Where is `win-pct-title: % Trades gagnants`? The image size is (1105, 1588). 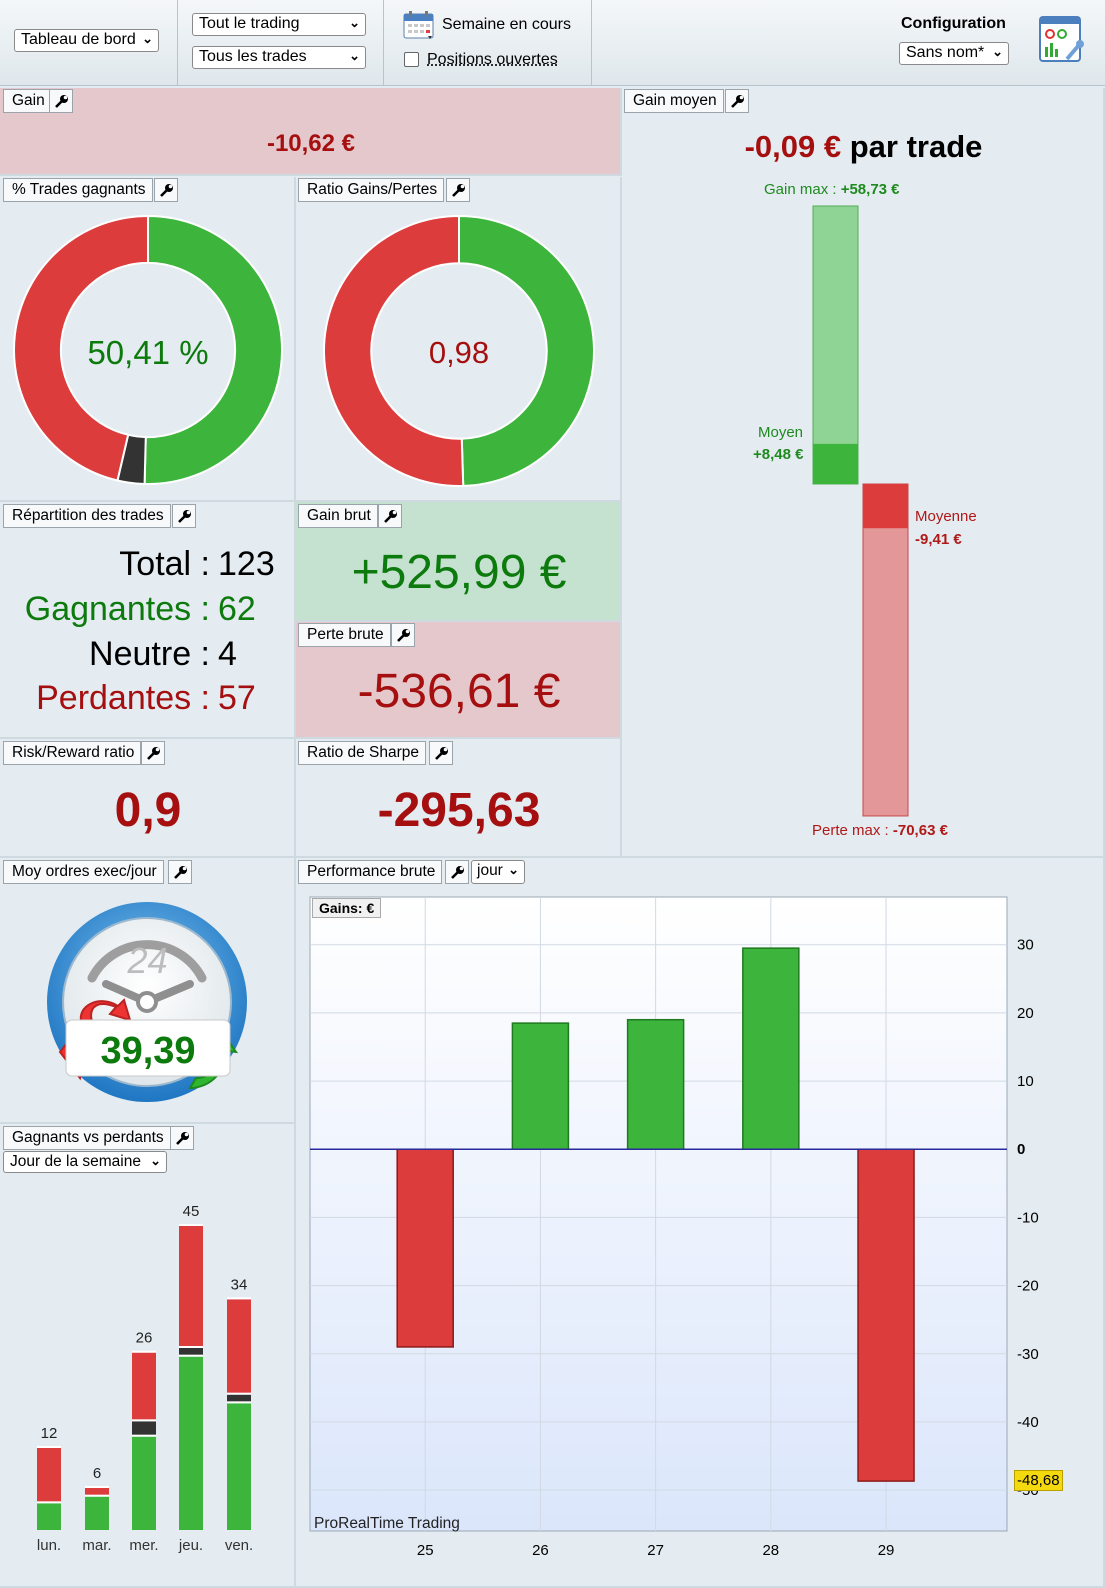
win-pct-title: % Trades gagnants is located at coordinates (78, 190).